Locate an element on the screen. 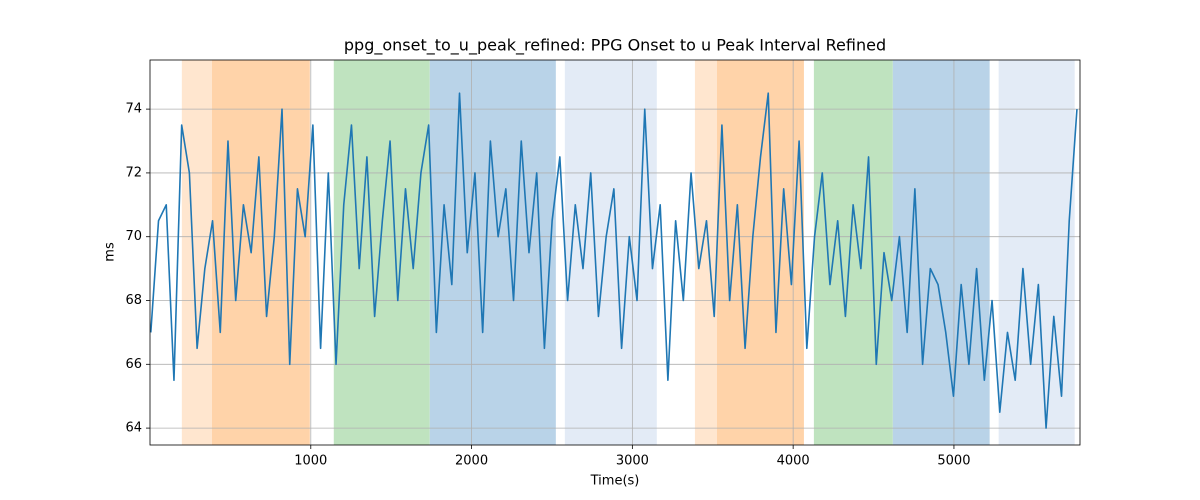 The width and height of the screenshot is (1200, 500). x-tick-label: 1000 is located at coordinates (310, 461).